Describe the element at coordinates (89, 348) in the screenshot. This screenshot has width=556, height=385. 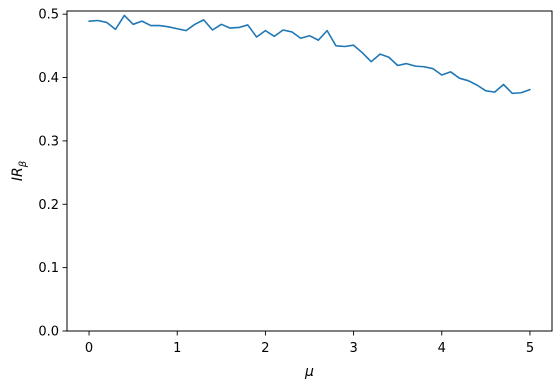
I see `x-tick-label: 0` at that location.